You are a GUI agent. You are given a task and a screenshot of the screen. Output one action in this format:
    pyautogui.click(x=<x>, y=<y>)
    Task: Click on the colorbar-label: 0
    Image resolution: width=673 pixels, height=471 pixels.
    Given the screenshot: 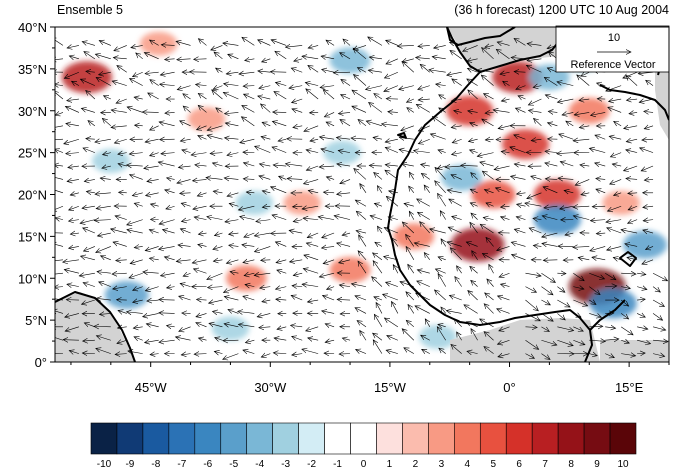 What is the action you would take?
    pyautogui.click(x=364, y=464)
    